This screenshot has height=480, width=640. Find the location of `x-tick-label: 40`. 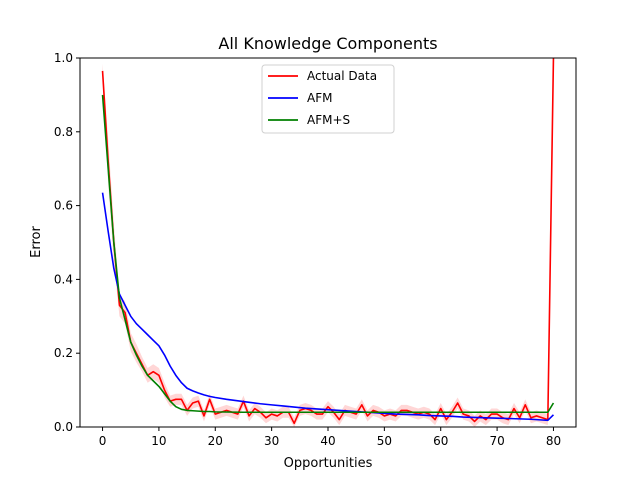

x-tick-label: 40 is located at coordinates (327, 441).